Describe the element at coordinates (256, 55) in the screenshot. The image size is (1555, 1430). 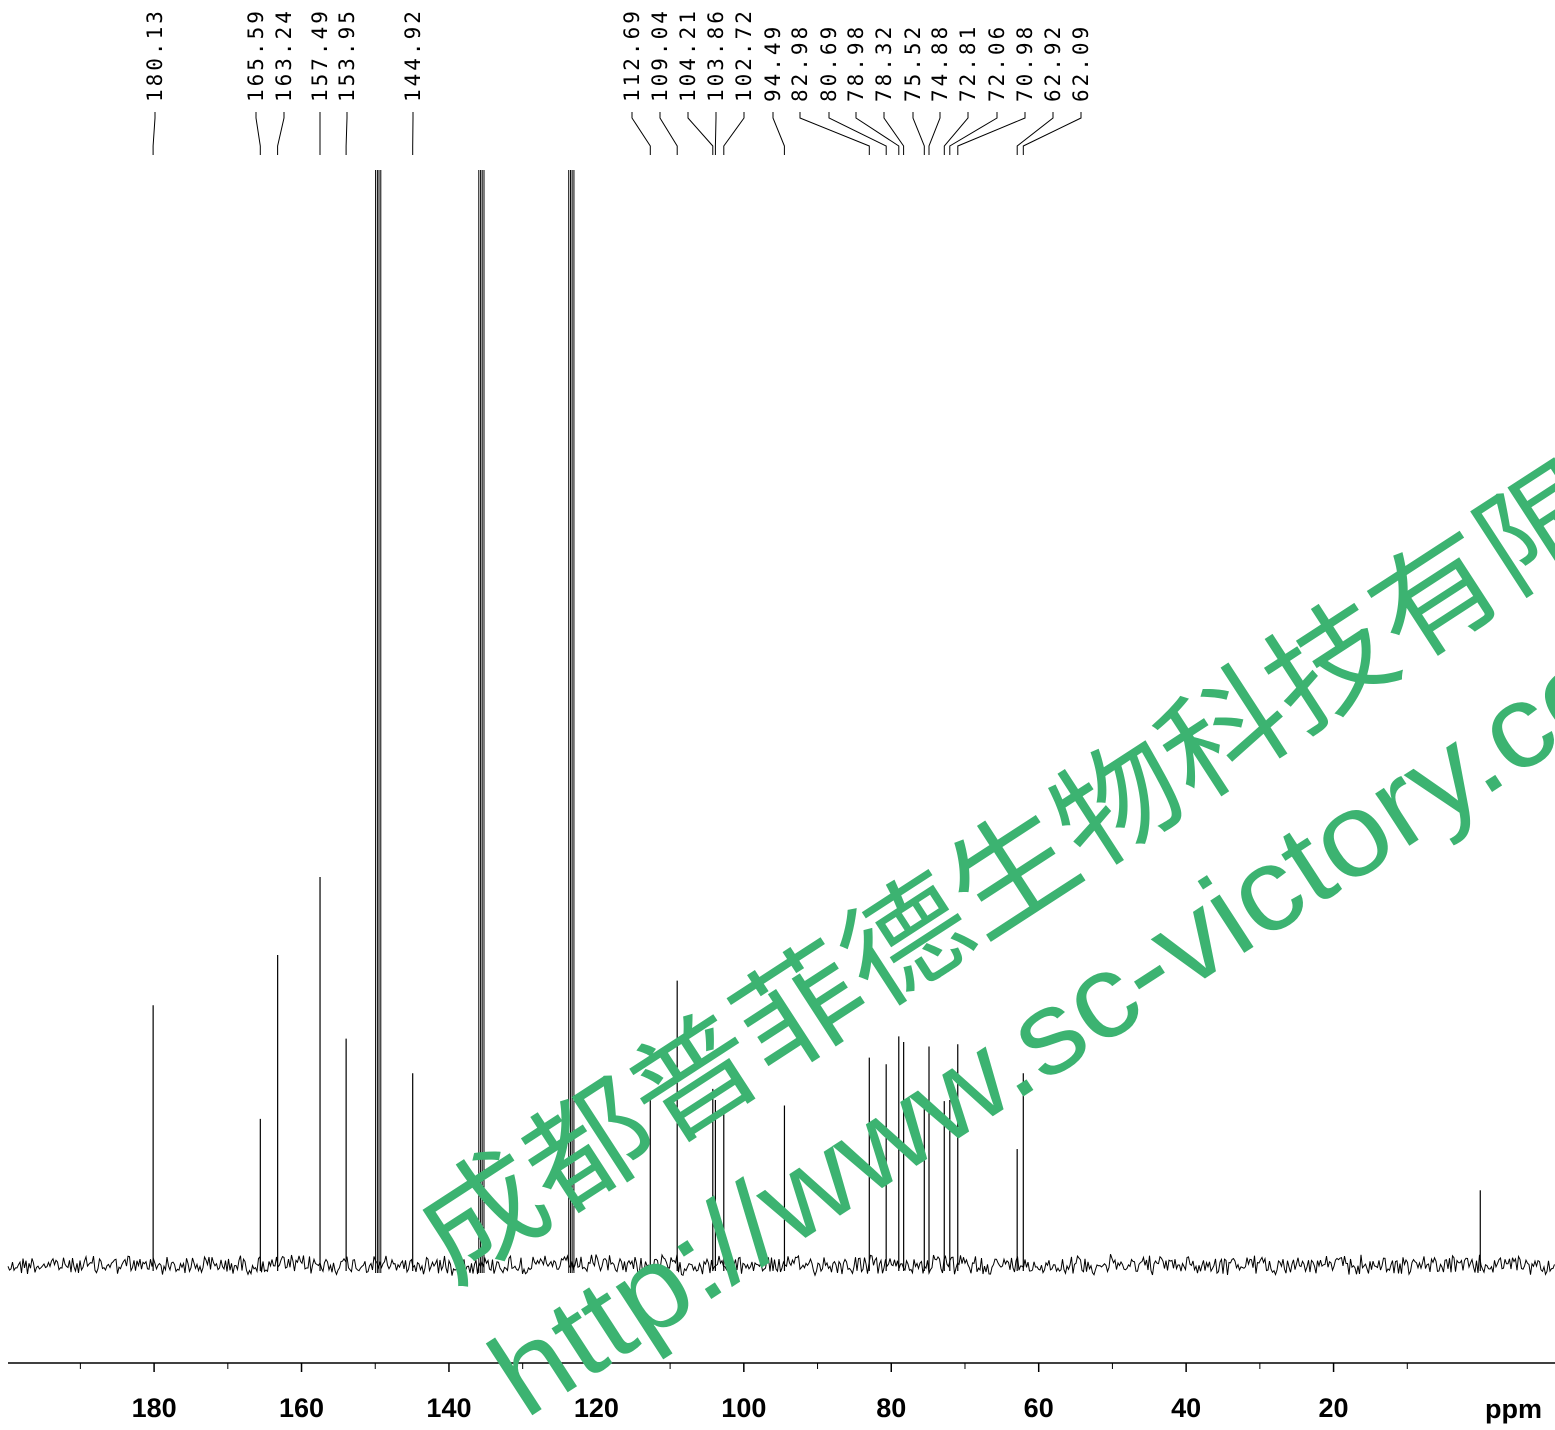
I see `peak-label: 165.59` at that location.